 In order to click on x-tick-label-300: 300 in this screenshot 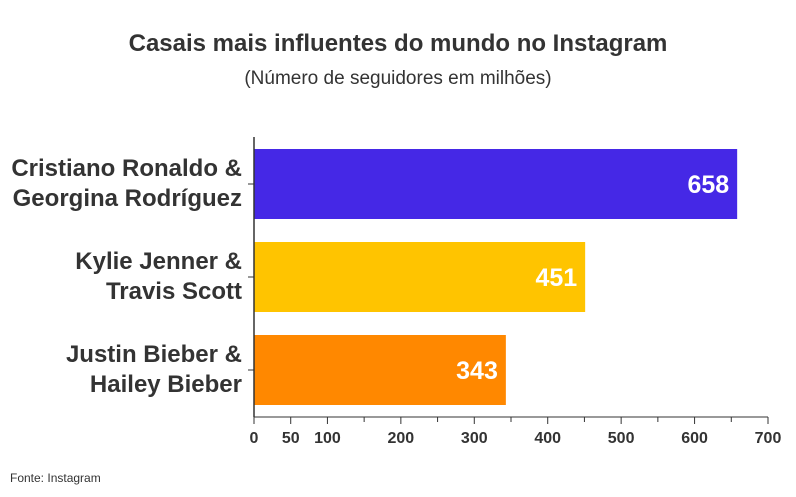, I will do `click(474, 438)`.